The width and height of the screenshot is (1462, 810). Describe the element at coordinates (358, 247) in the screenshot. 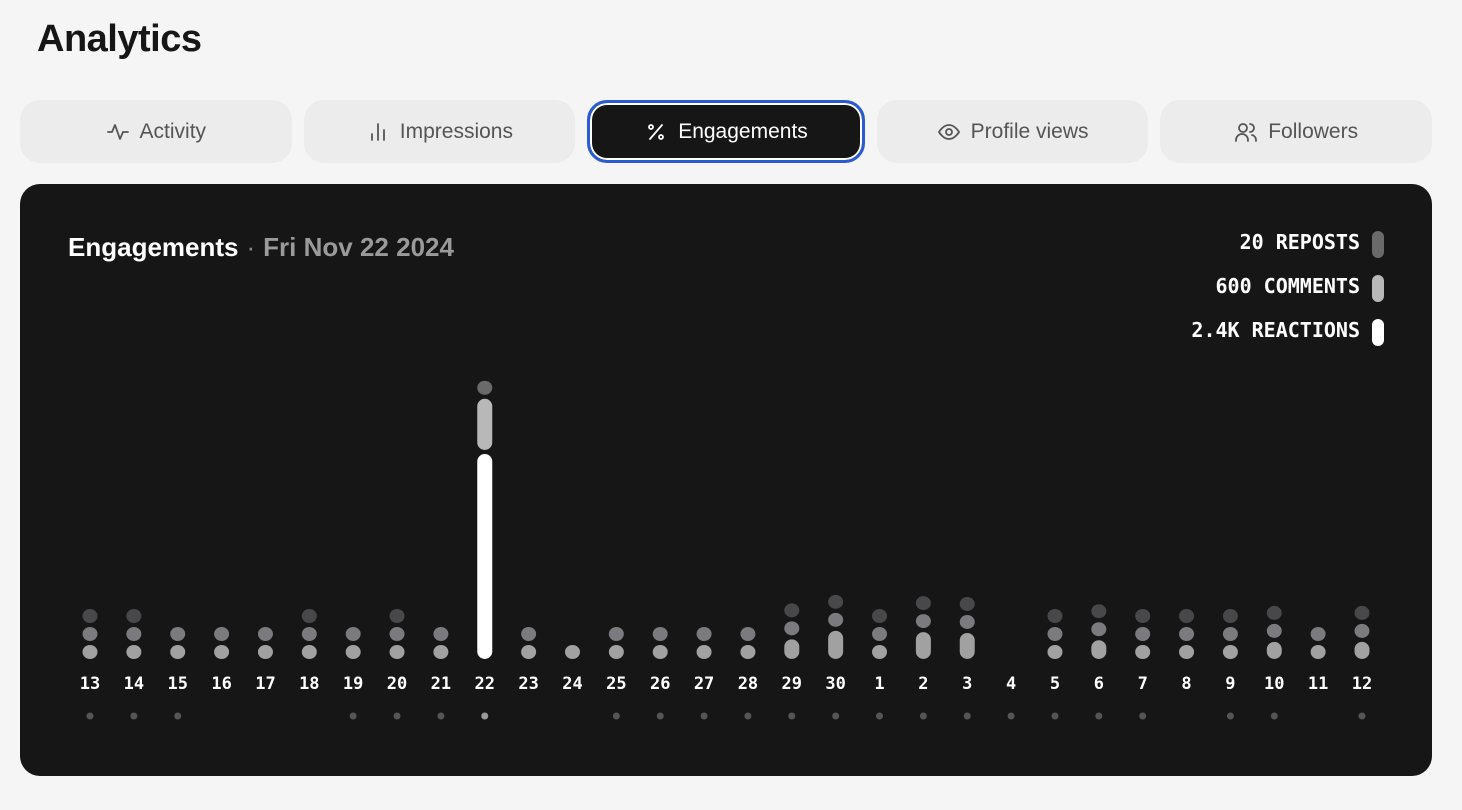

I see `selected-date: Fri Nov 22 2024` at that location.